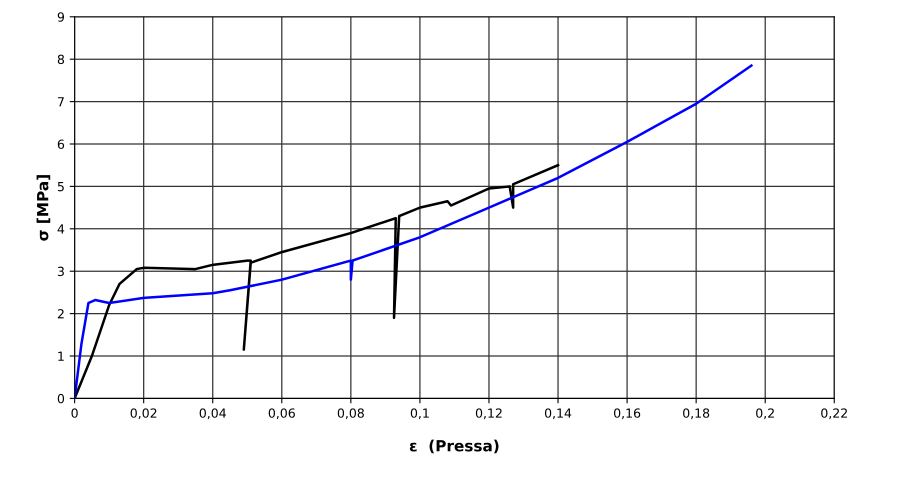 The width and height of the screenshot is (899, 480). Describe the element at coordinates (61, 271) in the screenshot. I see `y-tick-label: 3` at that location.